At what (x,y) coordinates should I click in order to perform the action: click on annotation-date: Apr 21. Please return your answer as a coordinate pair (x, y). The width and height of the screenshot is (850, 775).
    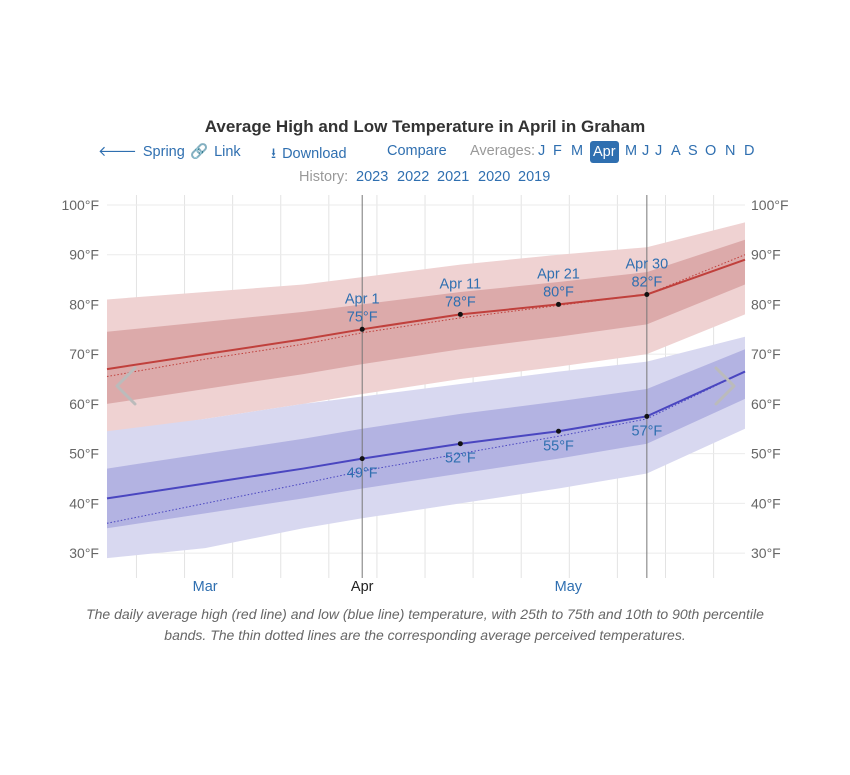
    Looking at the image, I should click on (558, 274).